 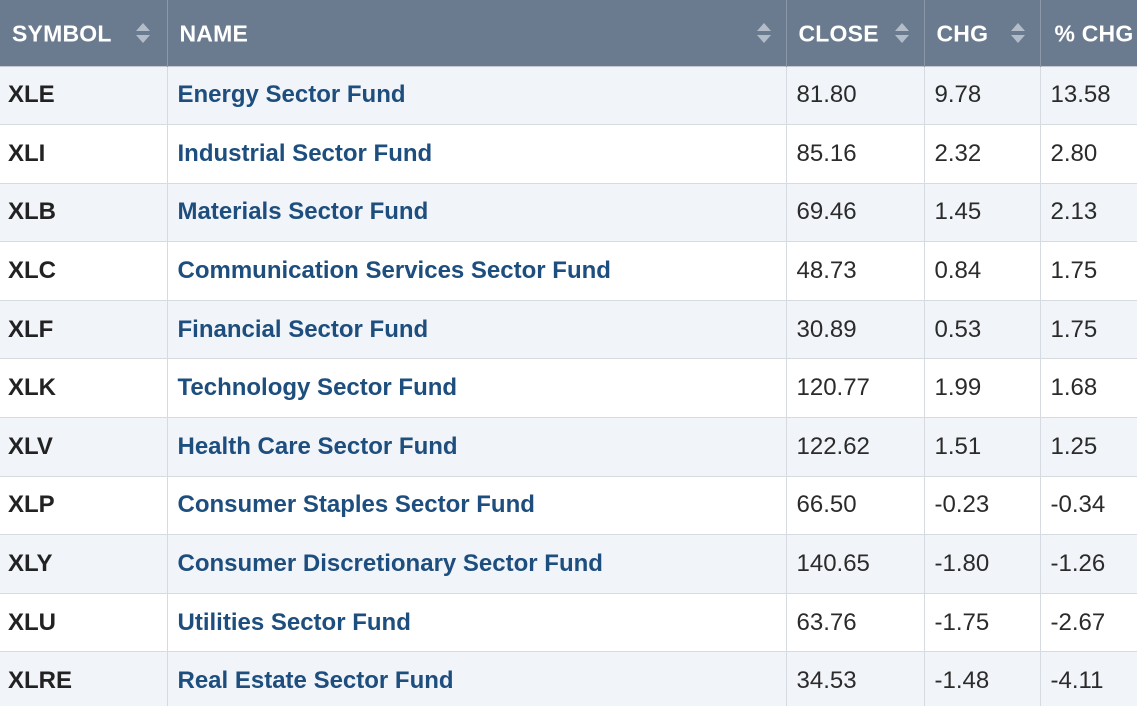 I want to click on name-cell: Communication Services Sector Fund, so click(x=477, y=271).